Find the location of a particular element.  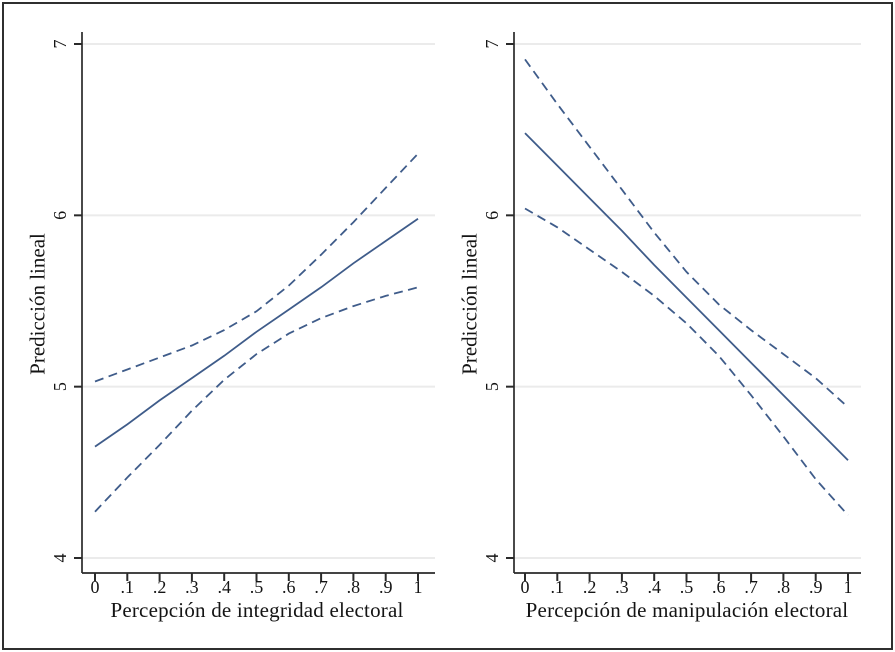

x-axis-title-left: Percepción de integridad electoral is located at coordinates (257, 610).